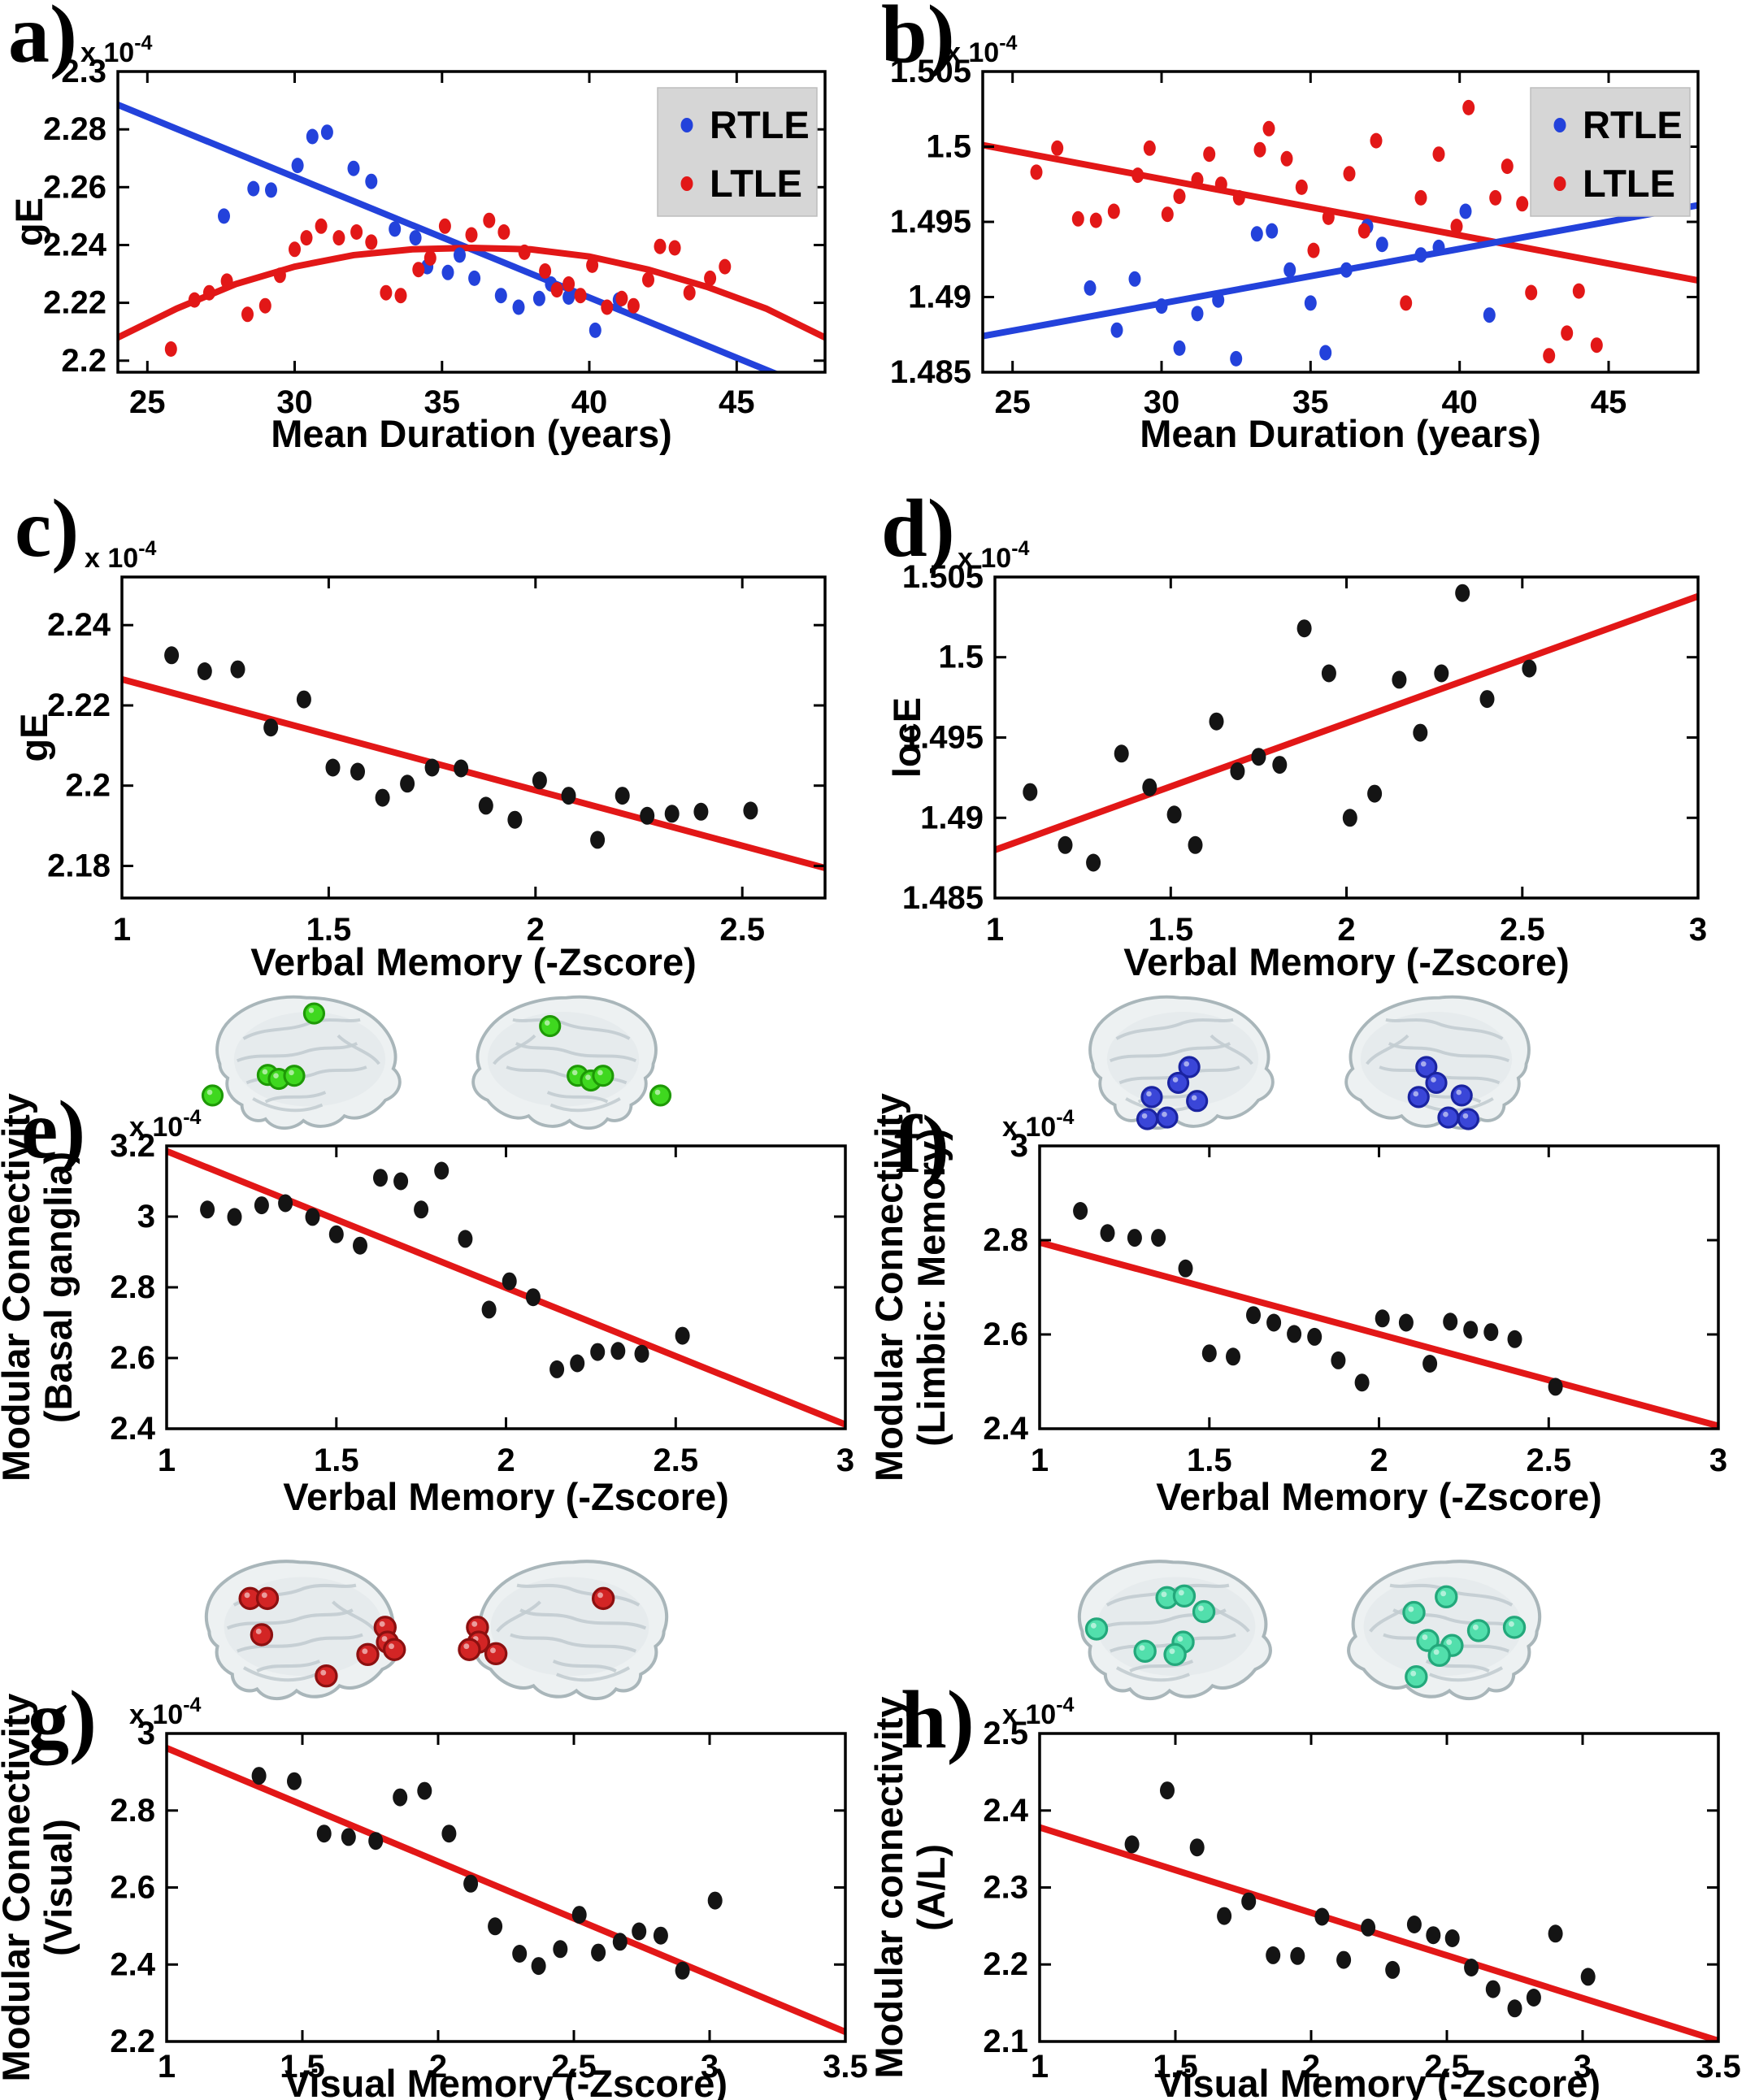 The image size is (1746, 2100). What do you see at coordinates (1609, 402) in the screenshot?
I see `svg-text: 45` at bounding box center [1609, 402].